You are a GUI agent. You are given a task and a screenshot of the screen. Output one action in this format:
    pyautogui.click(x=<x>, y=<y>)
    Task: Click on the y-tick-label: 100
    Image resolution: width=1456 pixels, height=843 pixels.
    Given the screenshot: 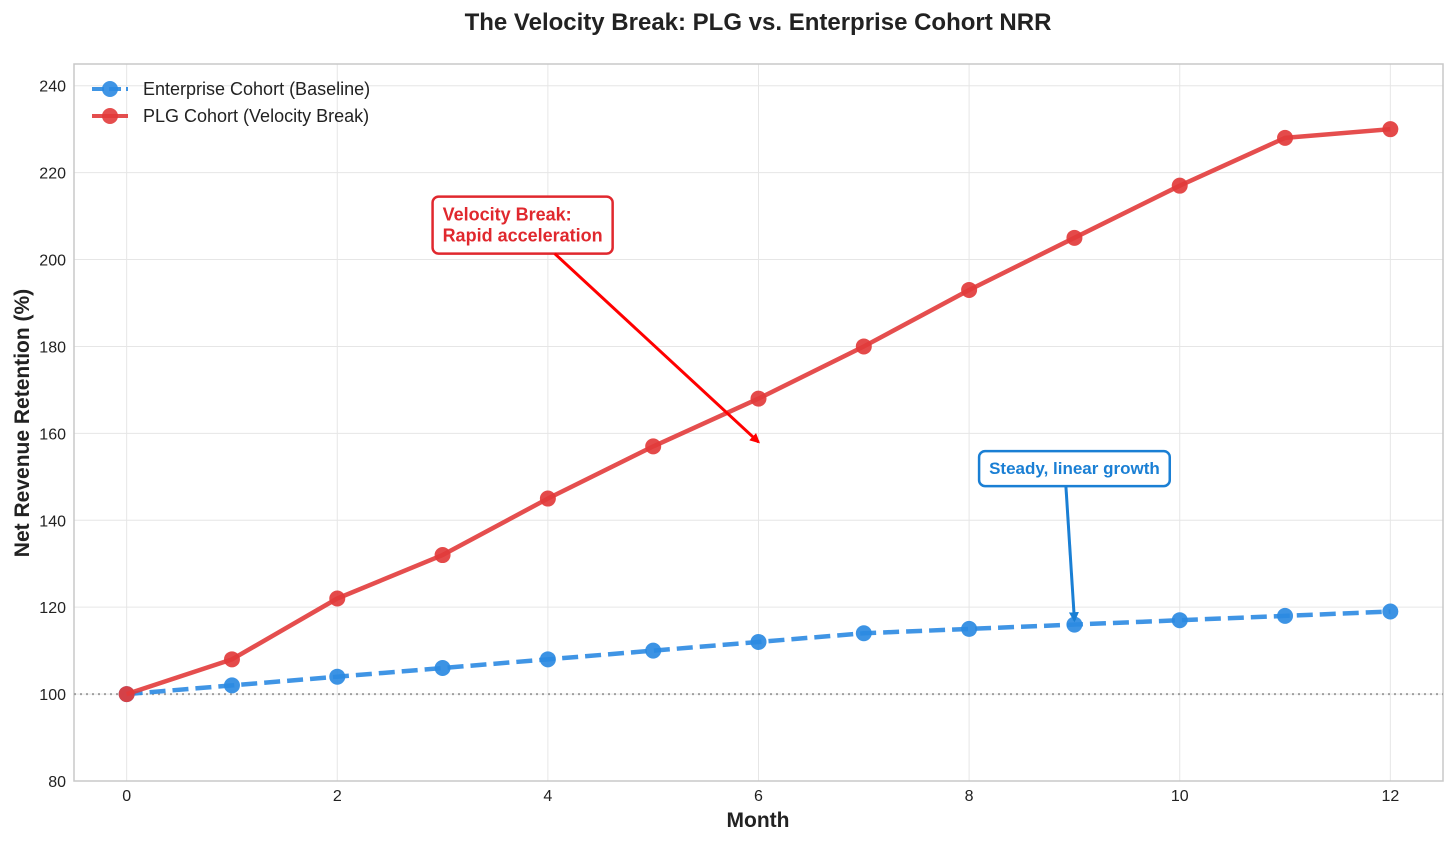 What is the action you would take?
    pyautogui.click(x=52, y=695)
    